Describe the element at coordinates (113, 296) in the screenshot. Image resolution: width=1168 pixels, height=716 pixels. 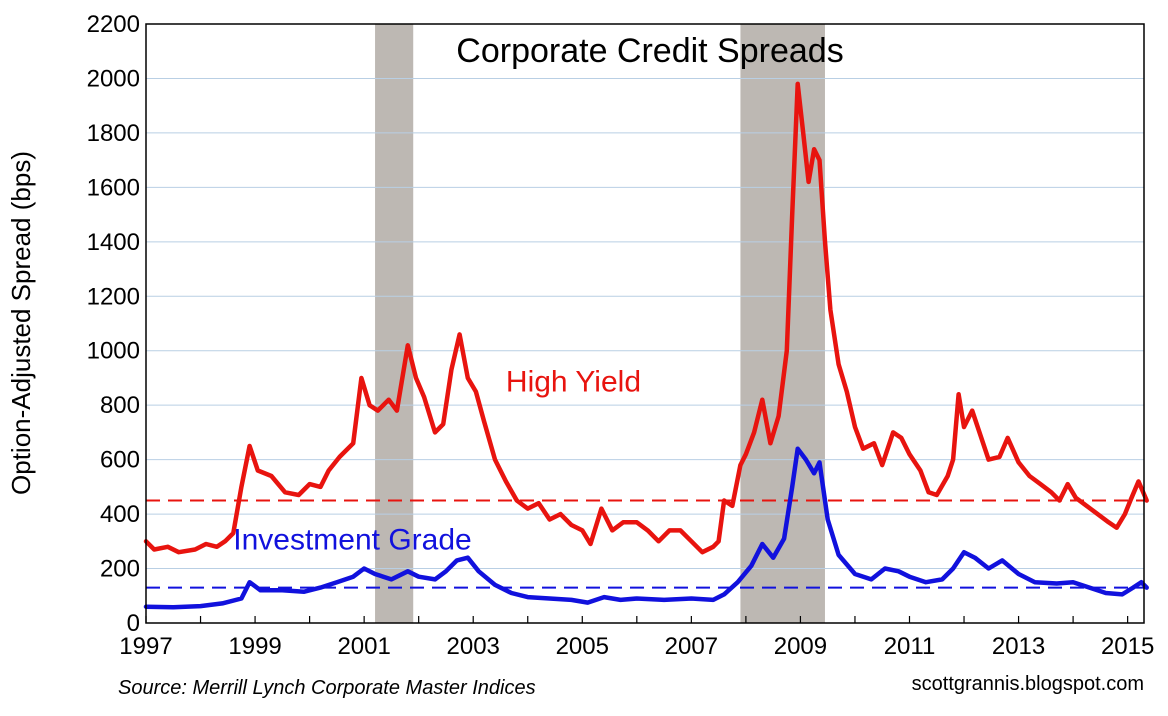
I see `y-tick-label: 1200` at that location.